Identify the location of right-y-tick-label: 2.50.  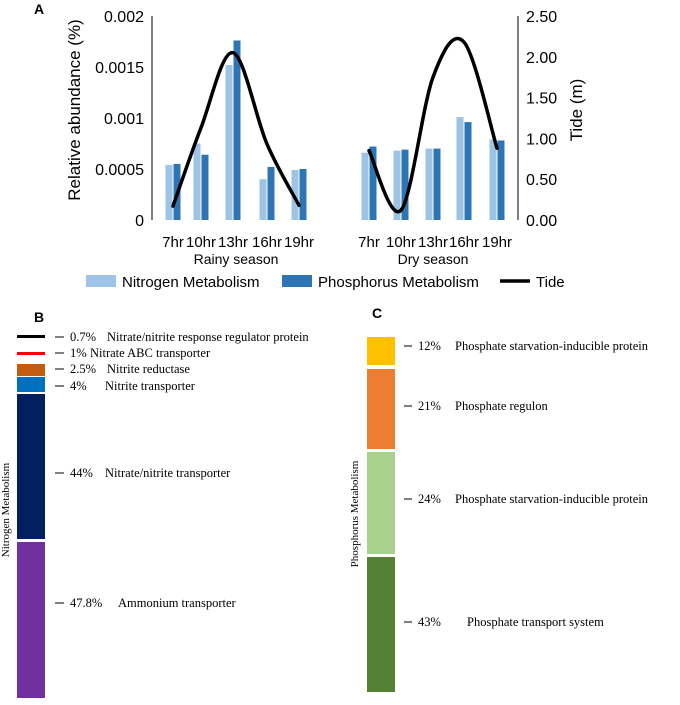
(541, 17).